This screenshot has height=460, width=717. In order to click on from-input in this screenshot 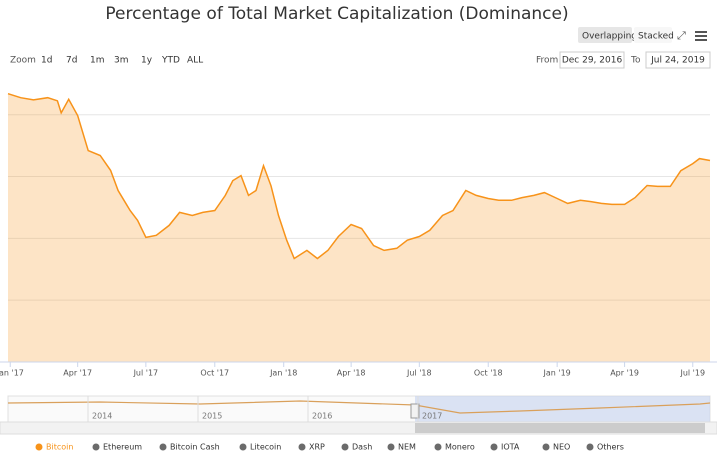, I will do `click(592, 60)`.